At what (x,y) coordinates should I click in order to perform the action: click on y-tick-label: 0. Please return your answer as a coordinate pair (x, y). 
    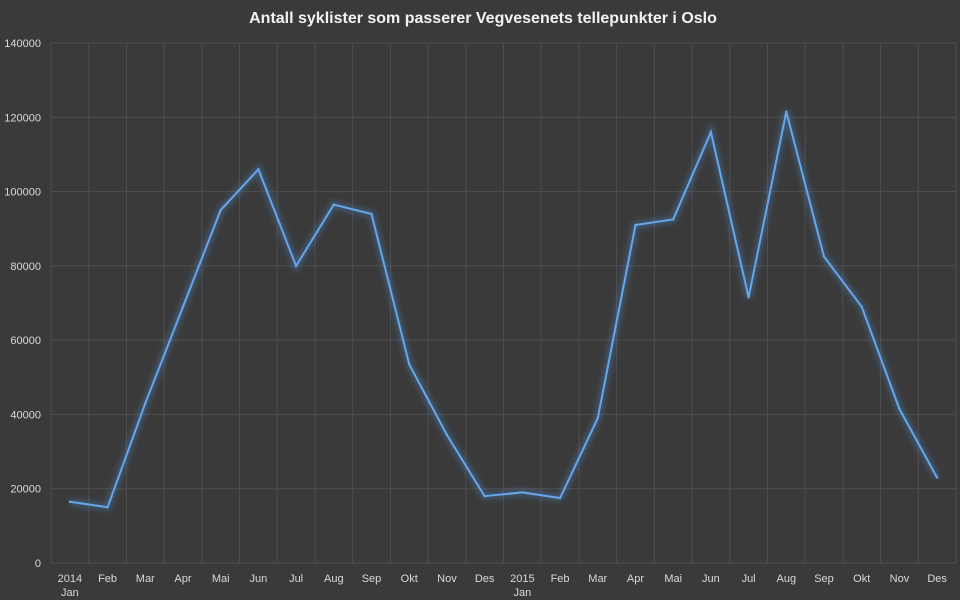
    Looking at the image, I should click on (38, 564).